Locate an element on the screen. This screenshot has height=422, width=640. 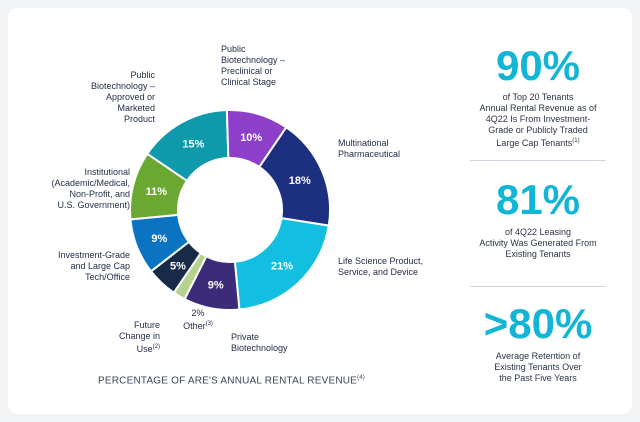
slice-label-ig: 9% is located at coordinates (159, 239).